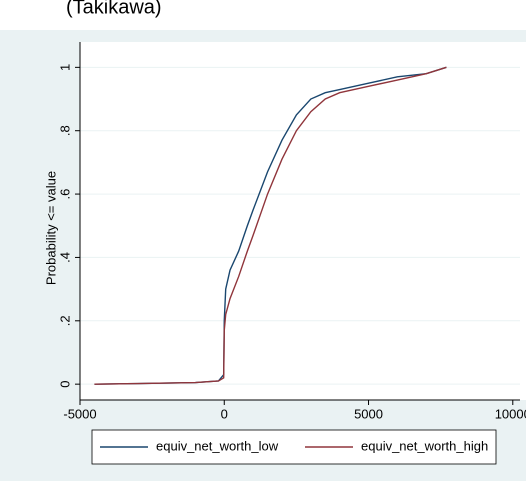  I want to click on y-tick-label: .2, so click(64, 320).